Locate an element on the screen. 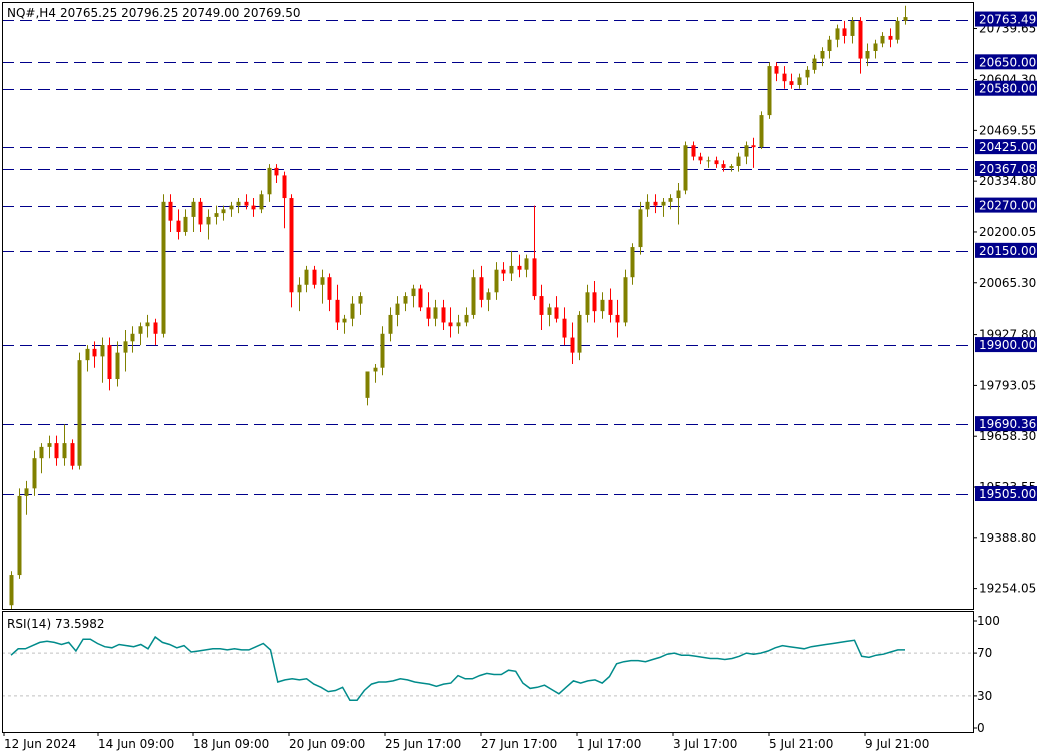 The width and height of the screenshot is (1044, 755). level-label: 20425.00 is located at coordinates (1007, 147).